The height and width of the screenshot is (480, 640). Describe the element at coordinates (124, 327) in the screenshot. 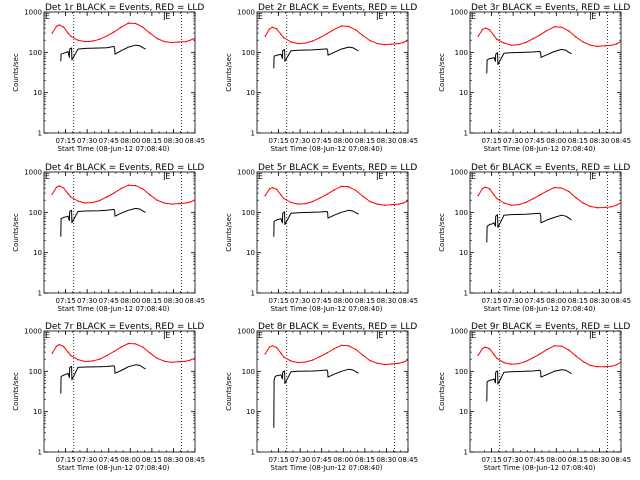

I see `panel-title: Det 7r BLACK = Events, RED = LLD` at that location.